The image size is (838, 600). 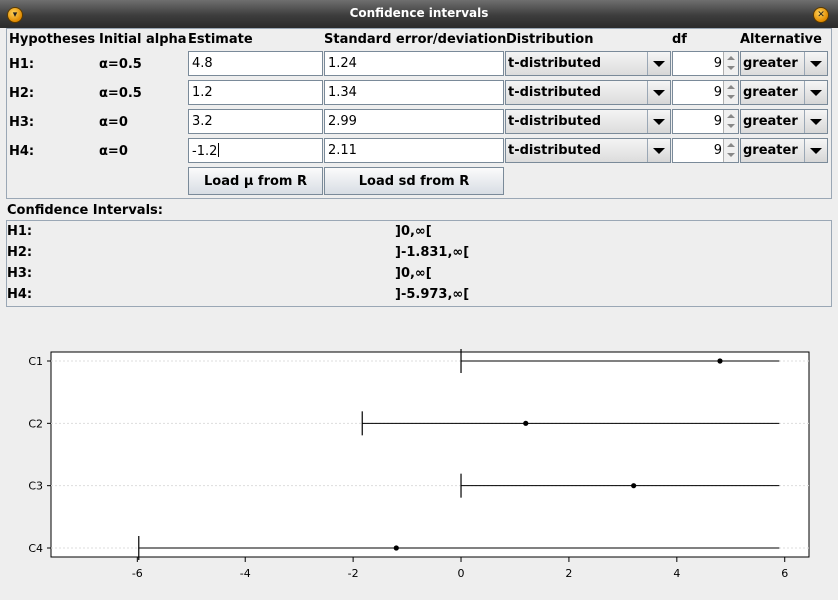 I want to click on result-label-h3: H3:, so click(x=20, y=273).